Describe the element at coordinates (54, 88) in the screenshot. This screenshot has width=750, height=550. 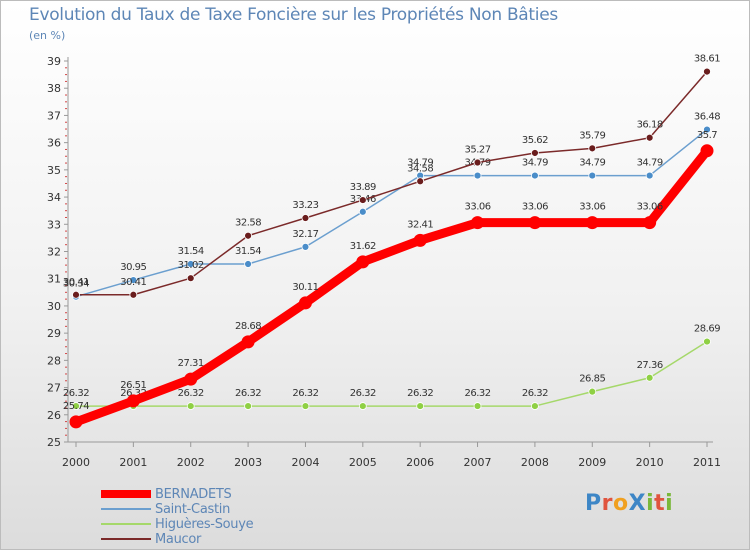
I see `y-tick-label: 38` at that location.